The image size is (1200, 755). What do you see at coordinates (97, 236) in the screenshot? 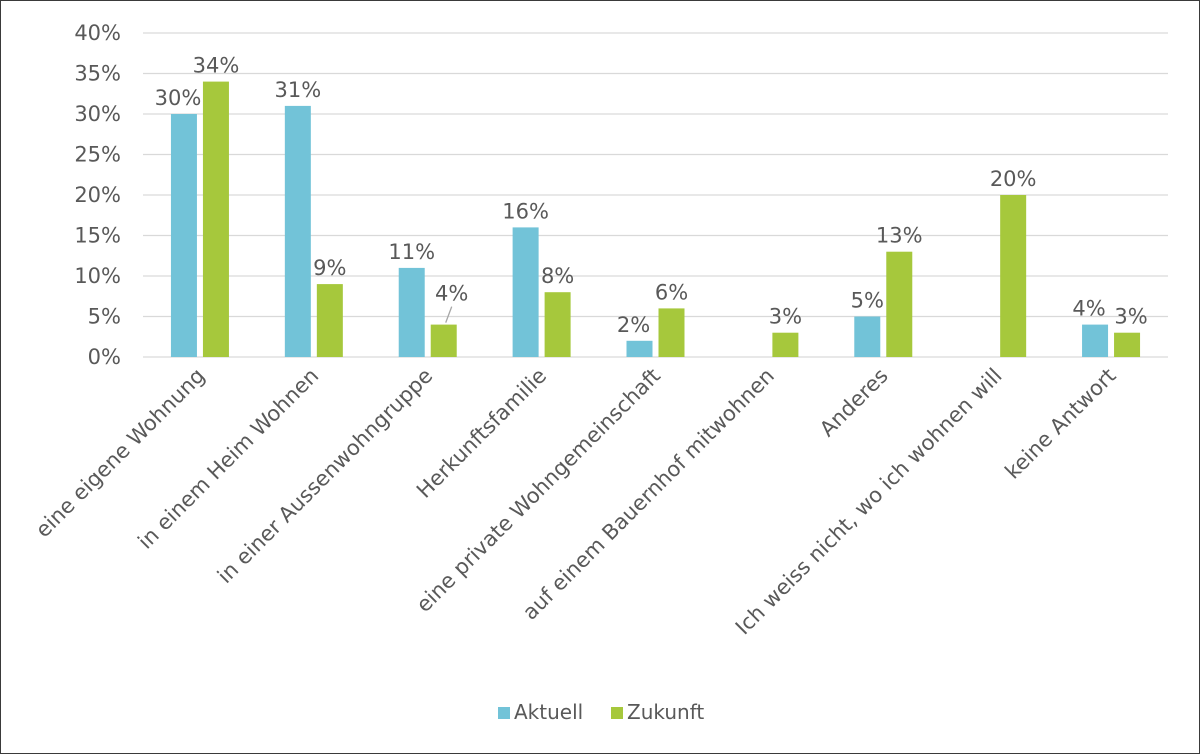
I see `y-tick-label: 15%` at bounding box center [97, 236].